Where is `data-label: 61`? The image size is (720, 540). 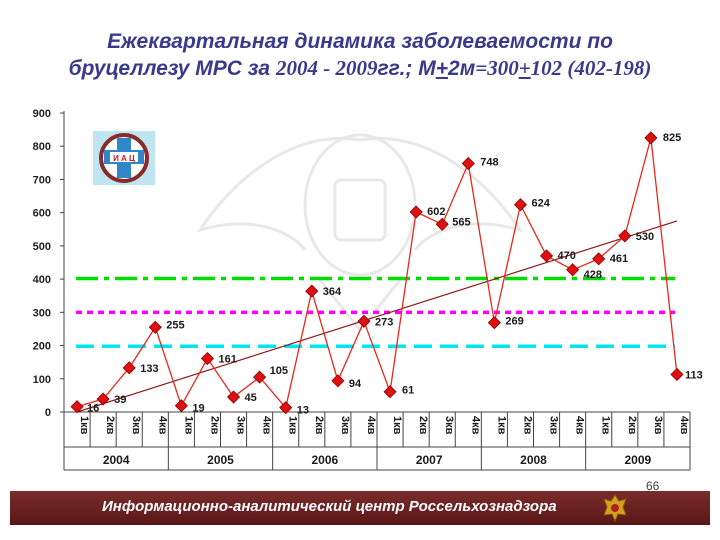
data-label: 61 is located at coordinates (408, 391).